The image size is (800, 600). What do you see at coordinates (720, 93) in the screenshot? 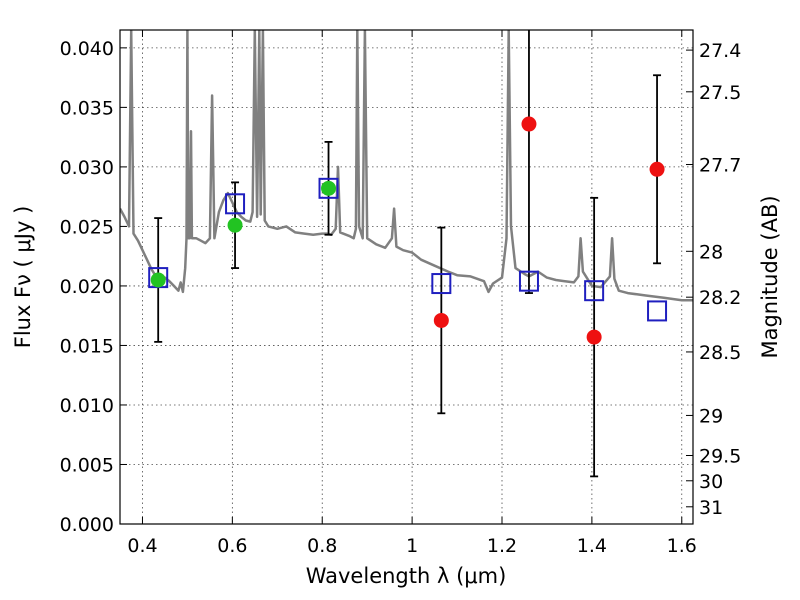
I see `mag-tick-label: 27.5` at bounding box center [720, 93].